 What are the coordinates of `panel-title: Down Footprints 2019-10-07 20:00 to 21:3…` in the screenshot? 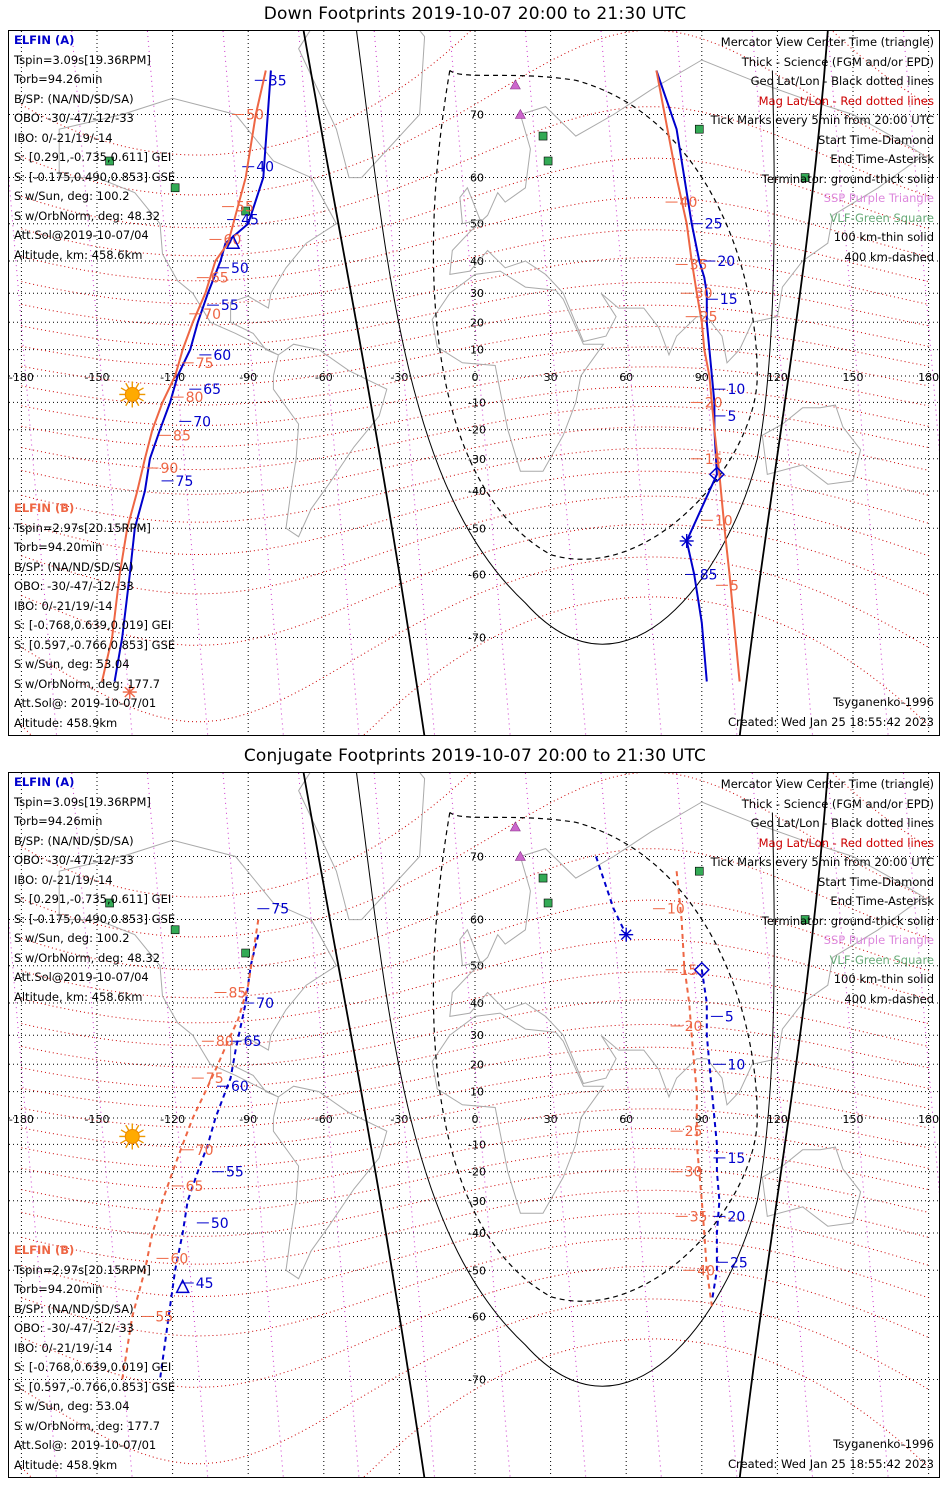 It's located at (475, 14).